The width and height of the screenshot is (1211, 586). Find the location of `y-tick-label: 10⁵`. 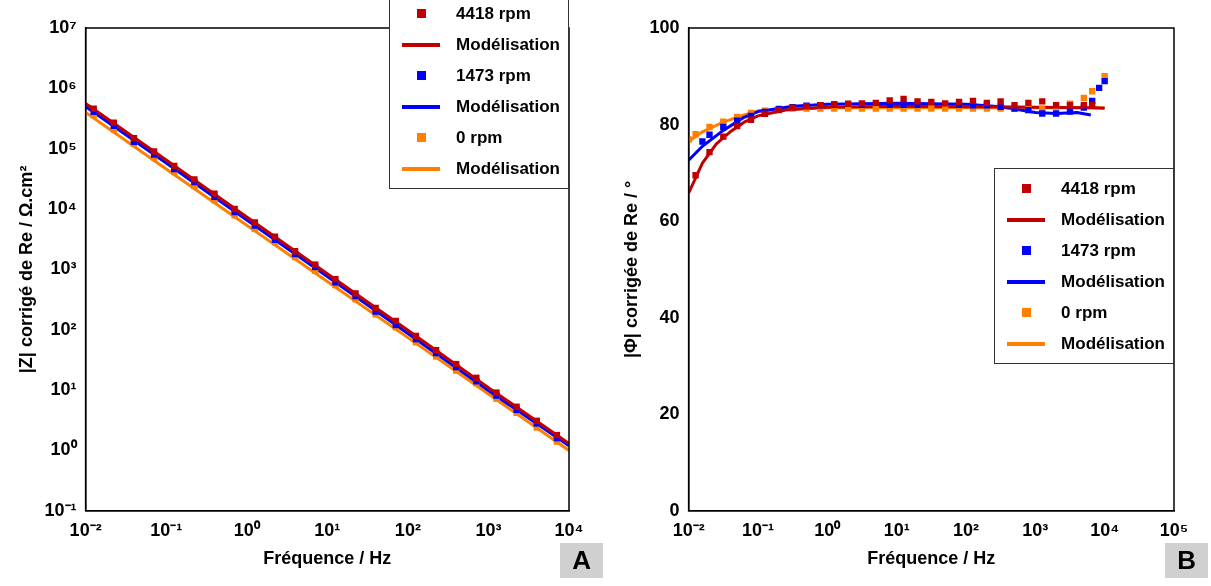

y-tick-label: 10⁵ is located at coordinates (62, 147).